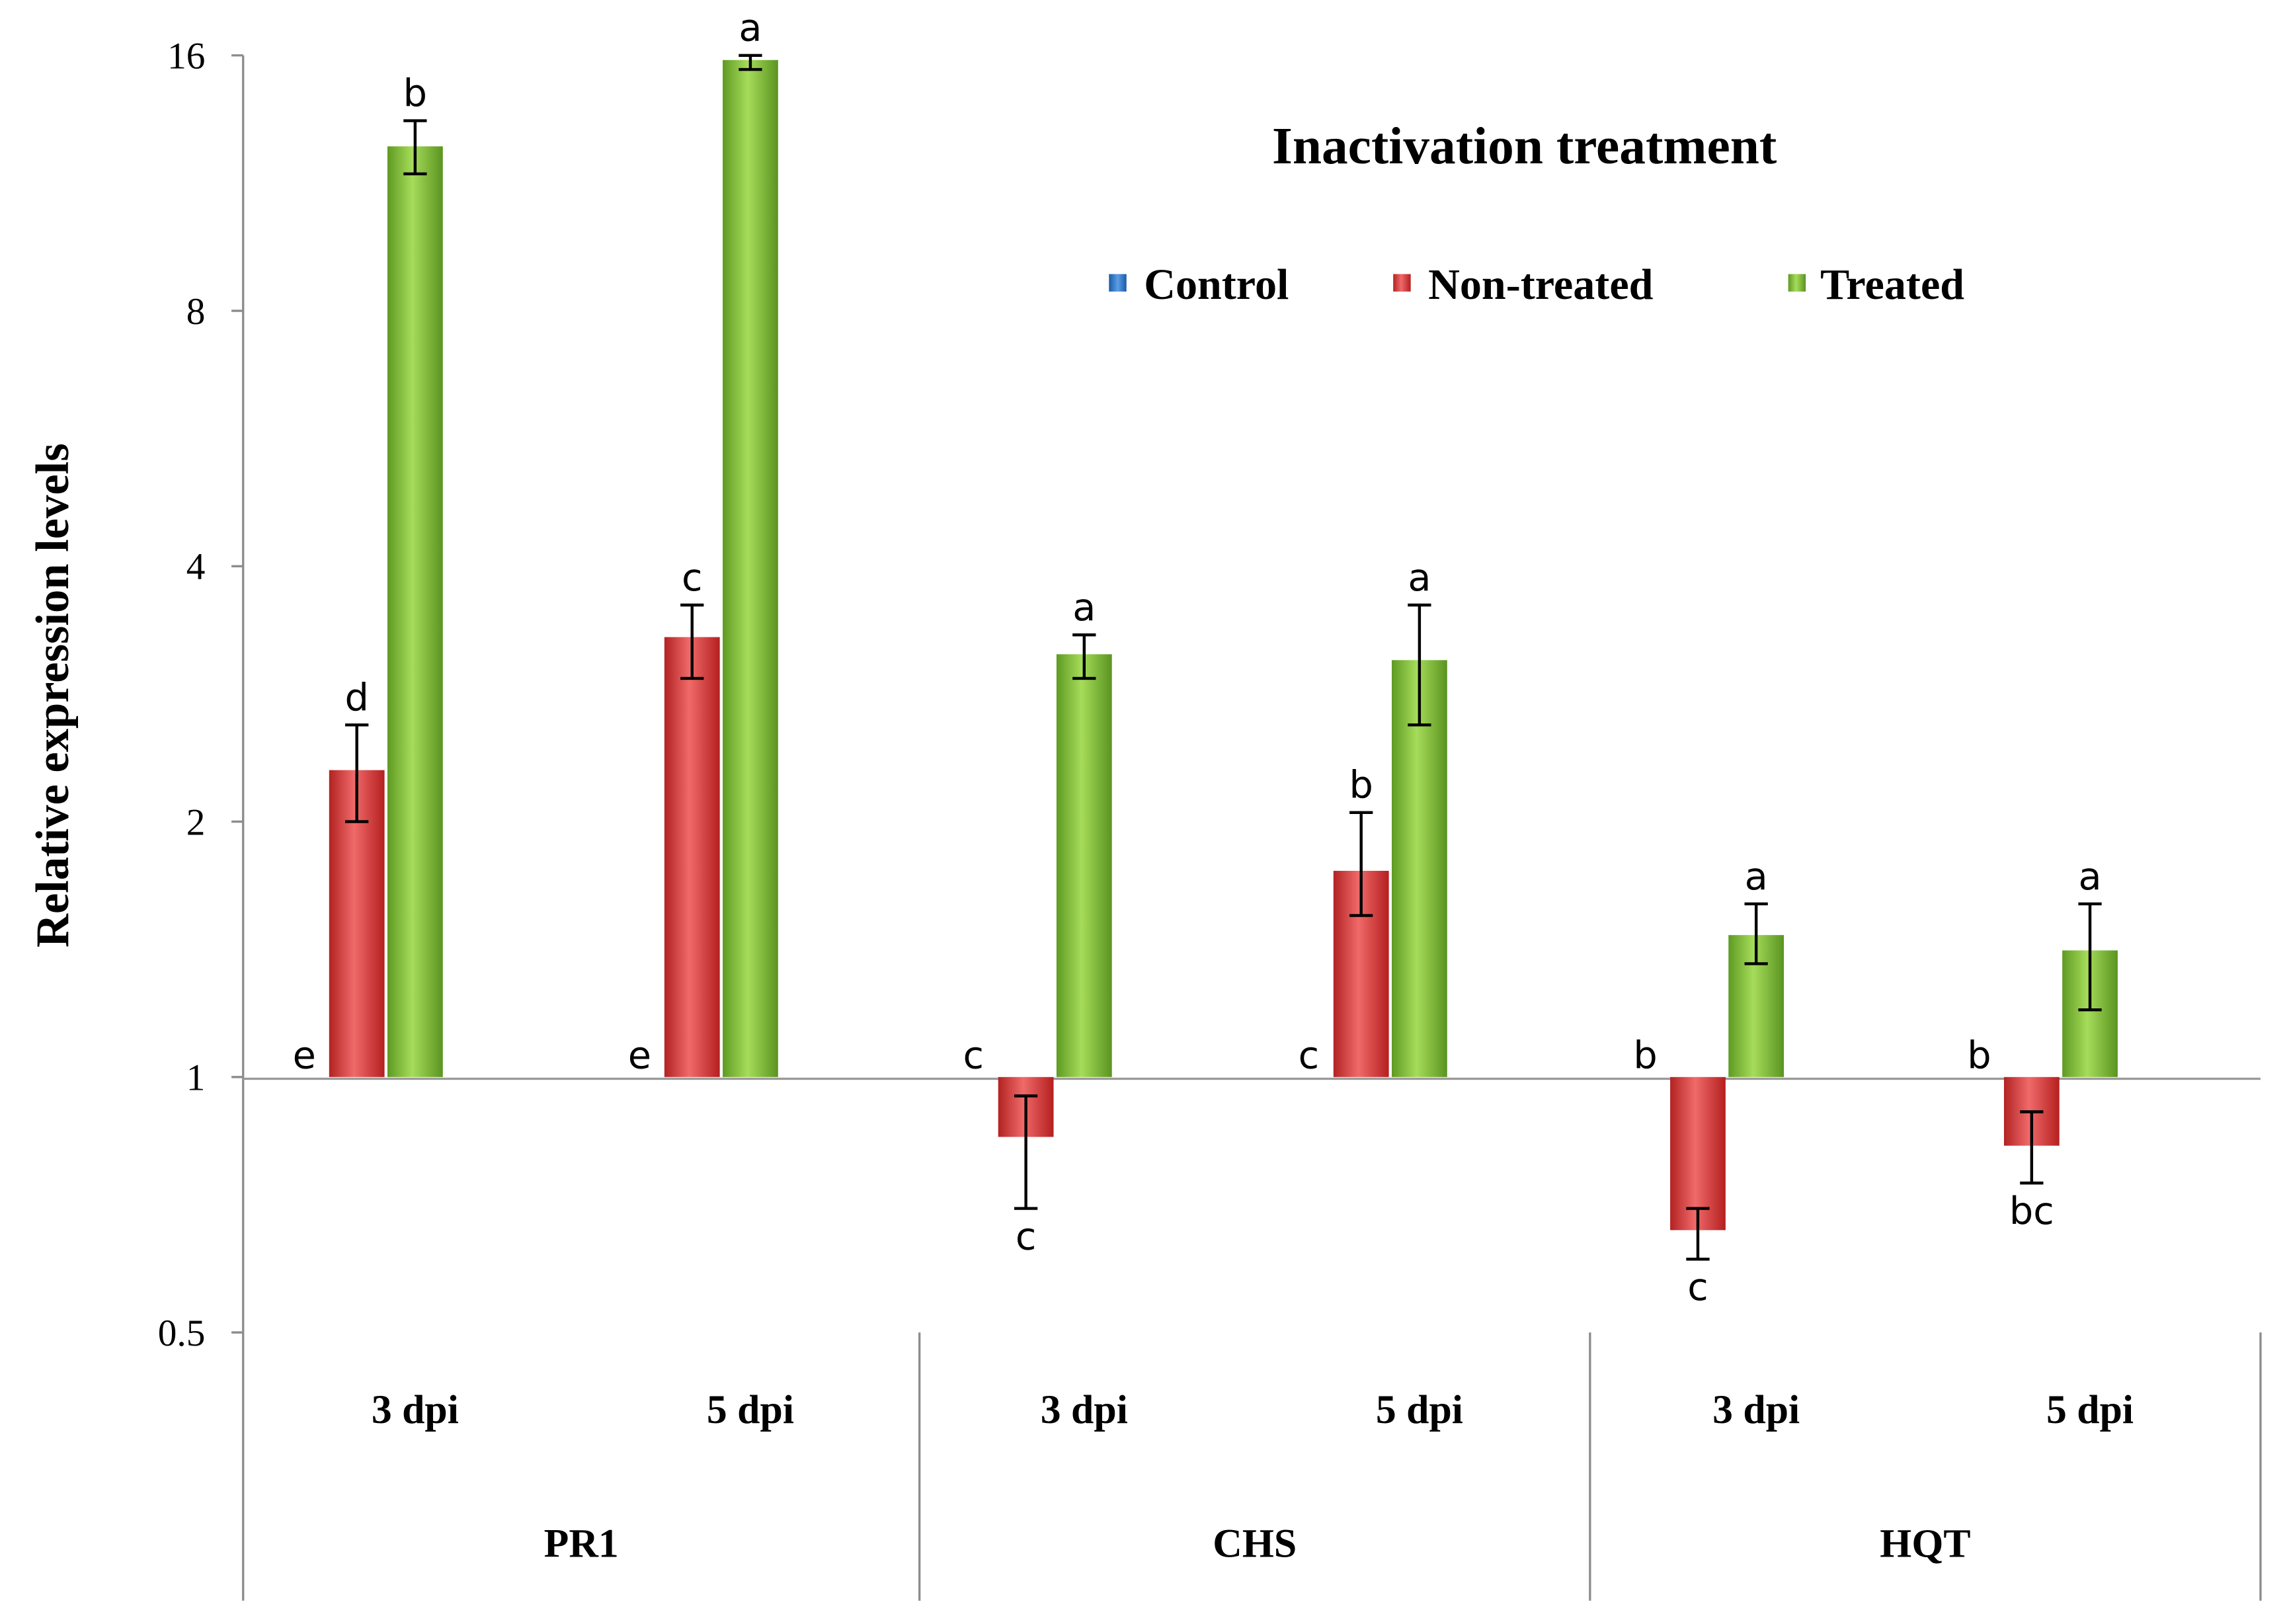  I want to click on legend-swatch-non-treated, so click(1402, 283).